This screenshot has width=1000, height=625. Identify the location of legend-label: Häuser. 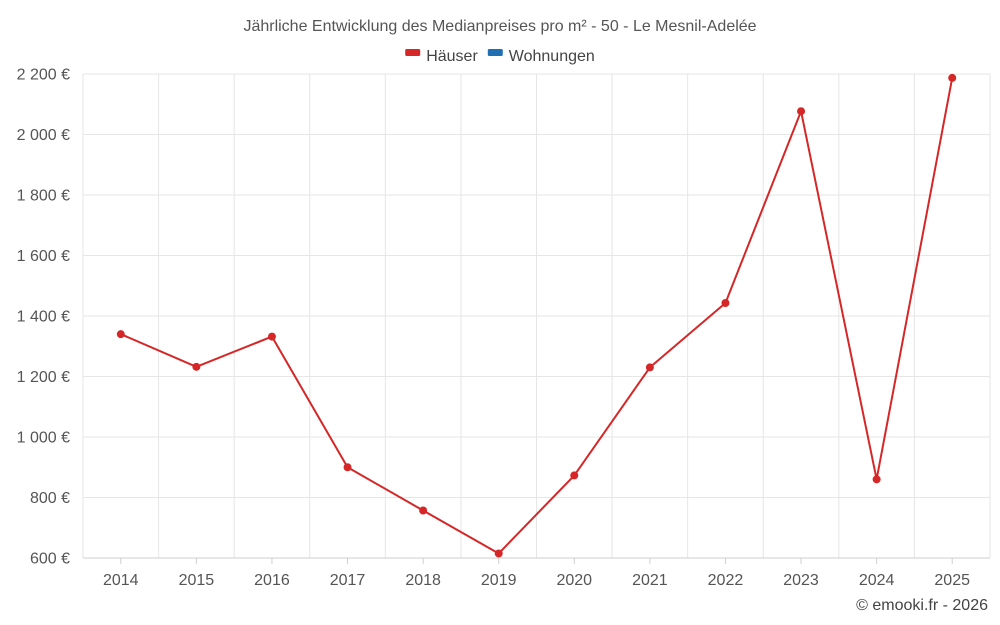
(452, 56).